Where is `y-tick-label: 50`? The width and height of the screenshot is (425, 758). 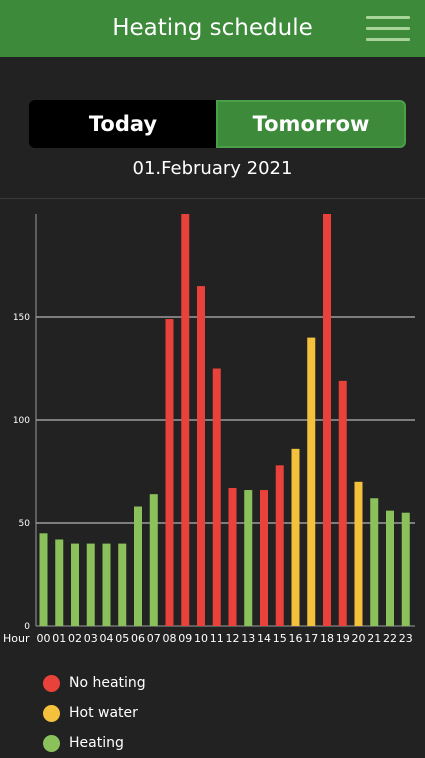
y-tick-label: 50 is located at coordinates (25, 524).